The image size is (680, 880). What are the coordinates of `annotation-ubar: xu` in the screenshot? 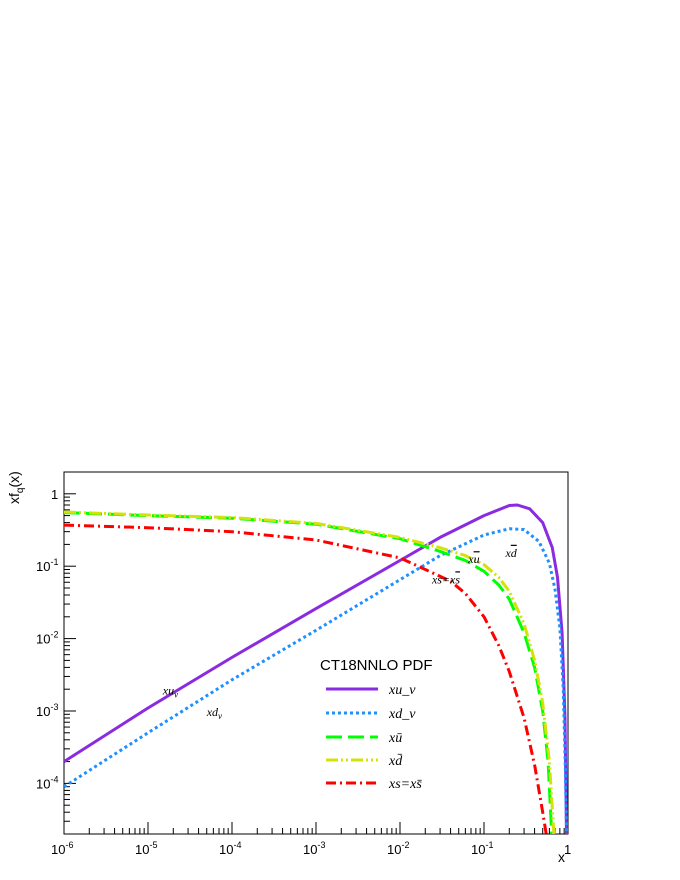 It's located at (473, 559).